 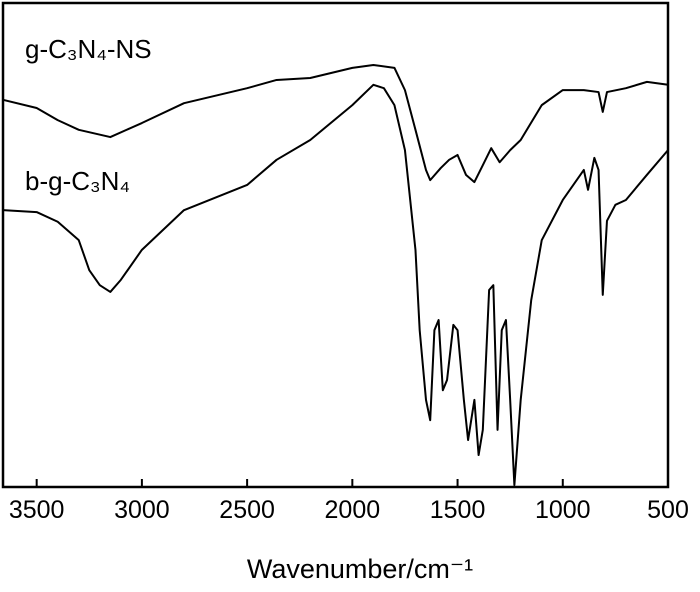 What do you see at coordinates (668, 510) in the screenshot?
I see `x-tick-label: 500` at bounding box center [668, 510].